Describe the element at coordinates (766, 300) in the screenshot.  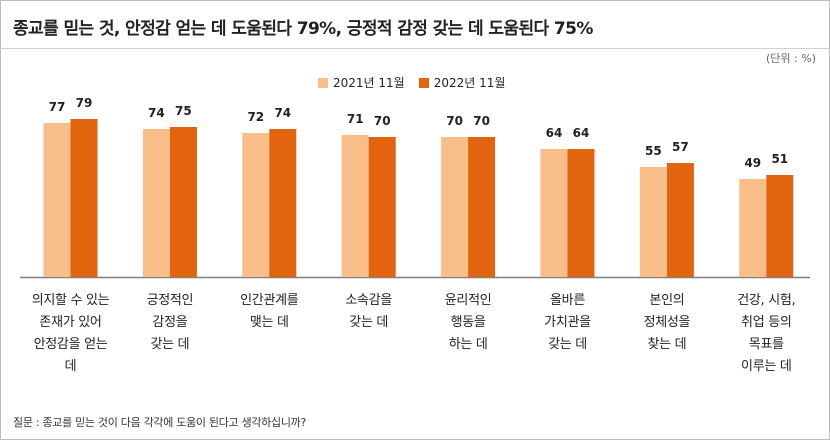
I see `category-label-7-line-0: 건강, 시험,` at that location.